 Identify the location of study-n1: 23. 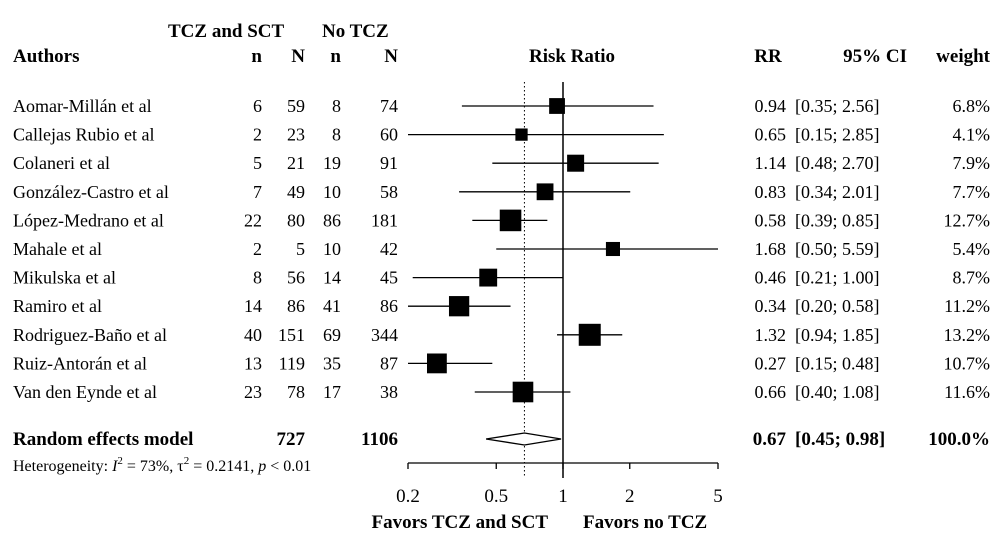
(253, 392).